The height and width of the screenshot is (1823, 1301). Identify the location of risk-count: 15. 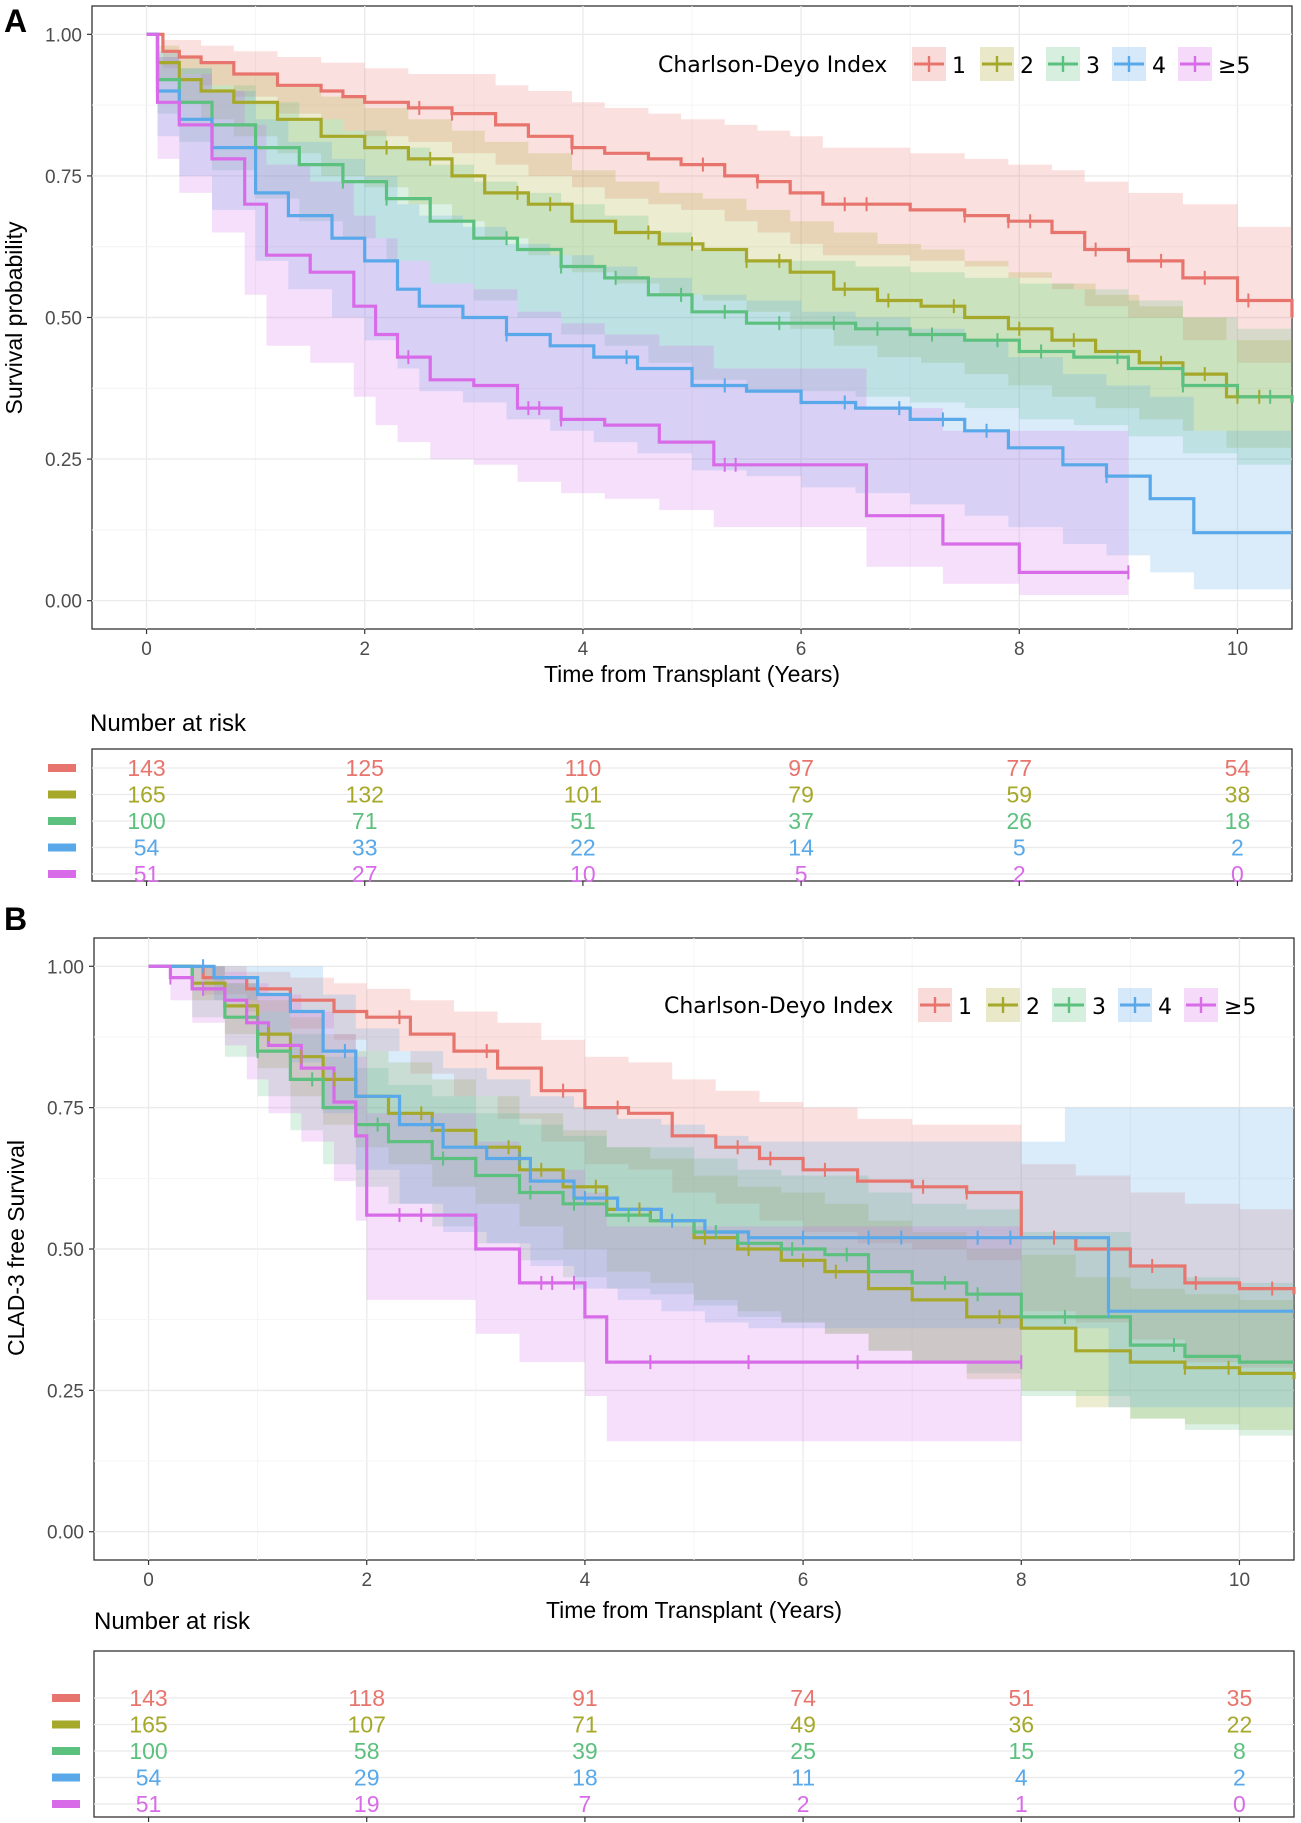
(1021, 1751).